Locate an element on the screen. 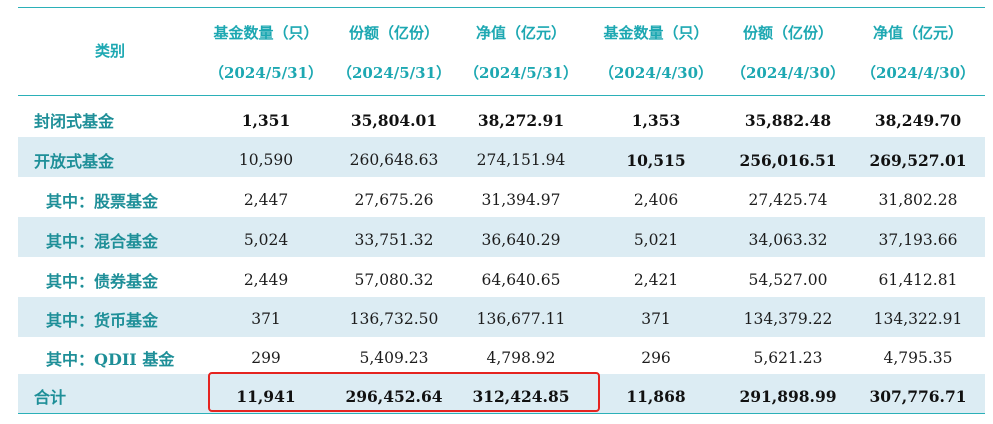 The width and height of the screenshot is (993, 424). table-cell: 2,449 is located at coordinates (266, 280).